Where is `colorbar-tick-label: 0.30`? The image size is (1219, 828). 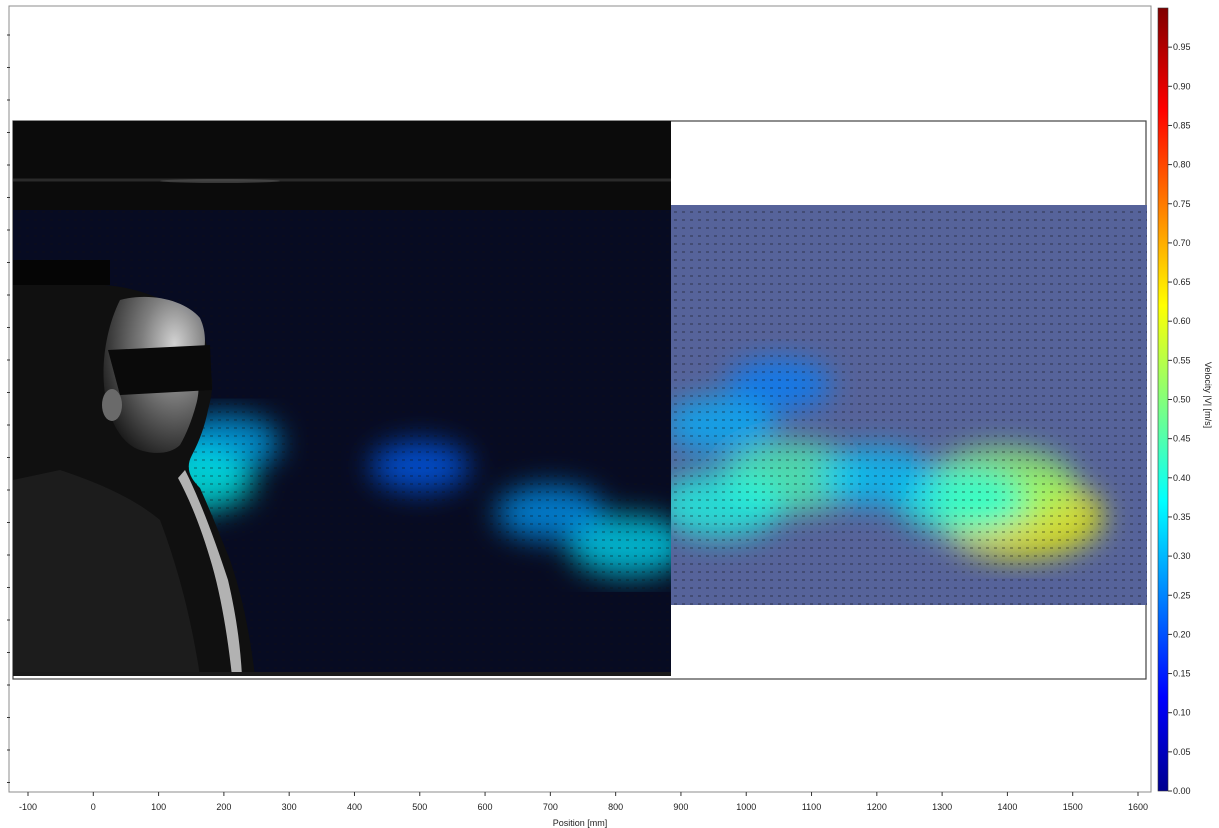 colorbar-tick-label: 0.30 is located at coordinates (1182, 556).